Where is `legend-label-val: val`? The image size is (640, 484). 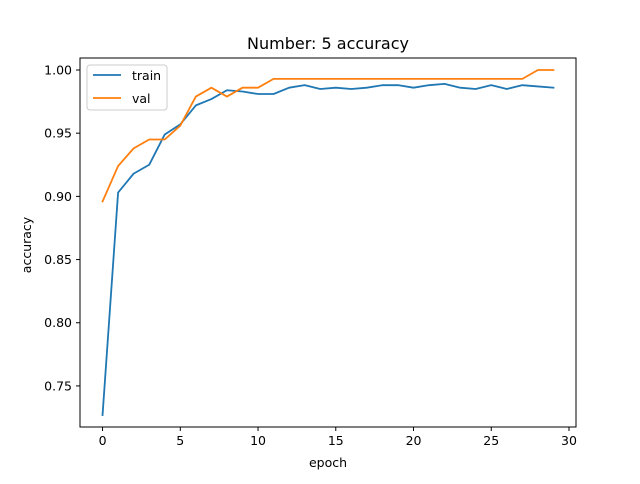
legend-label-val: val is located at coordinates (141, 98).